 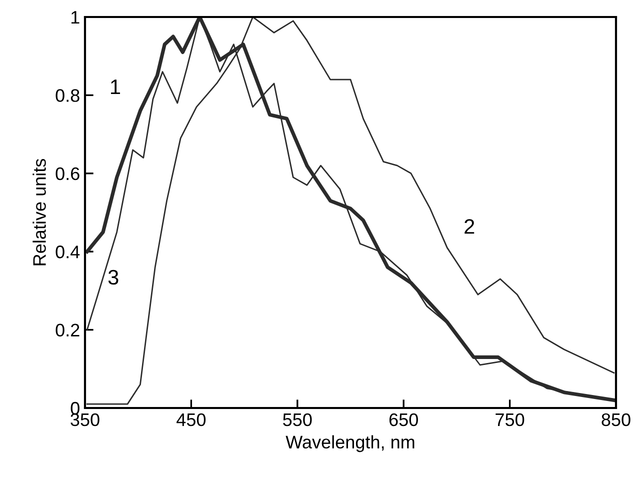 What do you see at coordinates (68, 173) in the screenshot?
I see `y-tick-label: 0.6` at bounding box center [68, 173].